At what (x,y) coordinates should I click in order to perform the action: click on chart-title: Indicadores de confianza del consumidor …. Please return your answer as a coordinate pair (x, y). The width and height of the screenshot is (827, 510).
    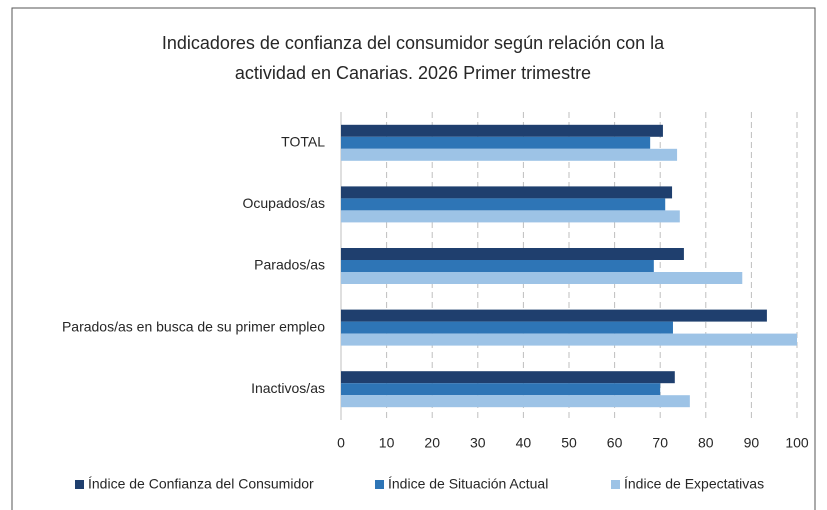
    Looking at the image, I should click on (413, 43).